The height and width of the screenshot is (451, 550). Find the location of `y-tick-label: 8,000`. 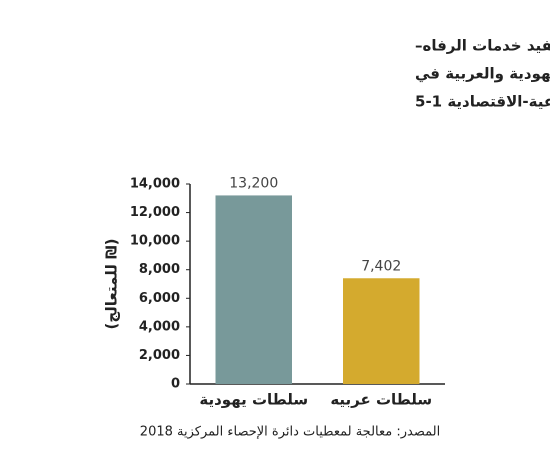

y-tick-label: 8,000 is located at coordinates (159, 269).